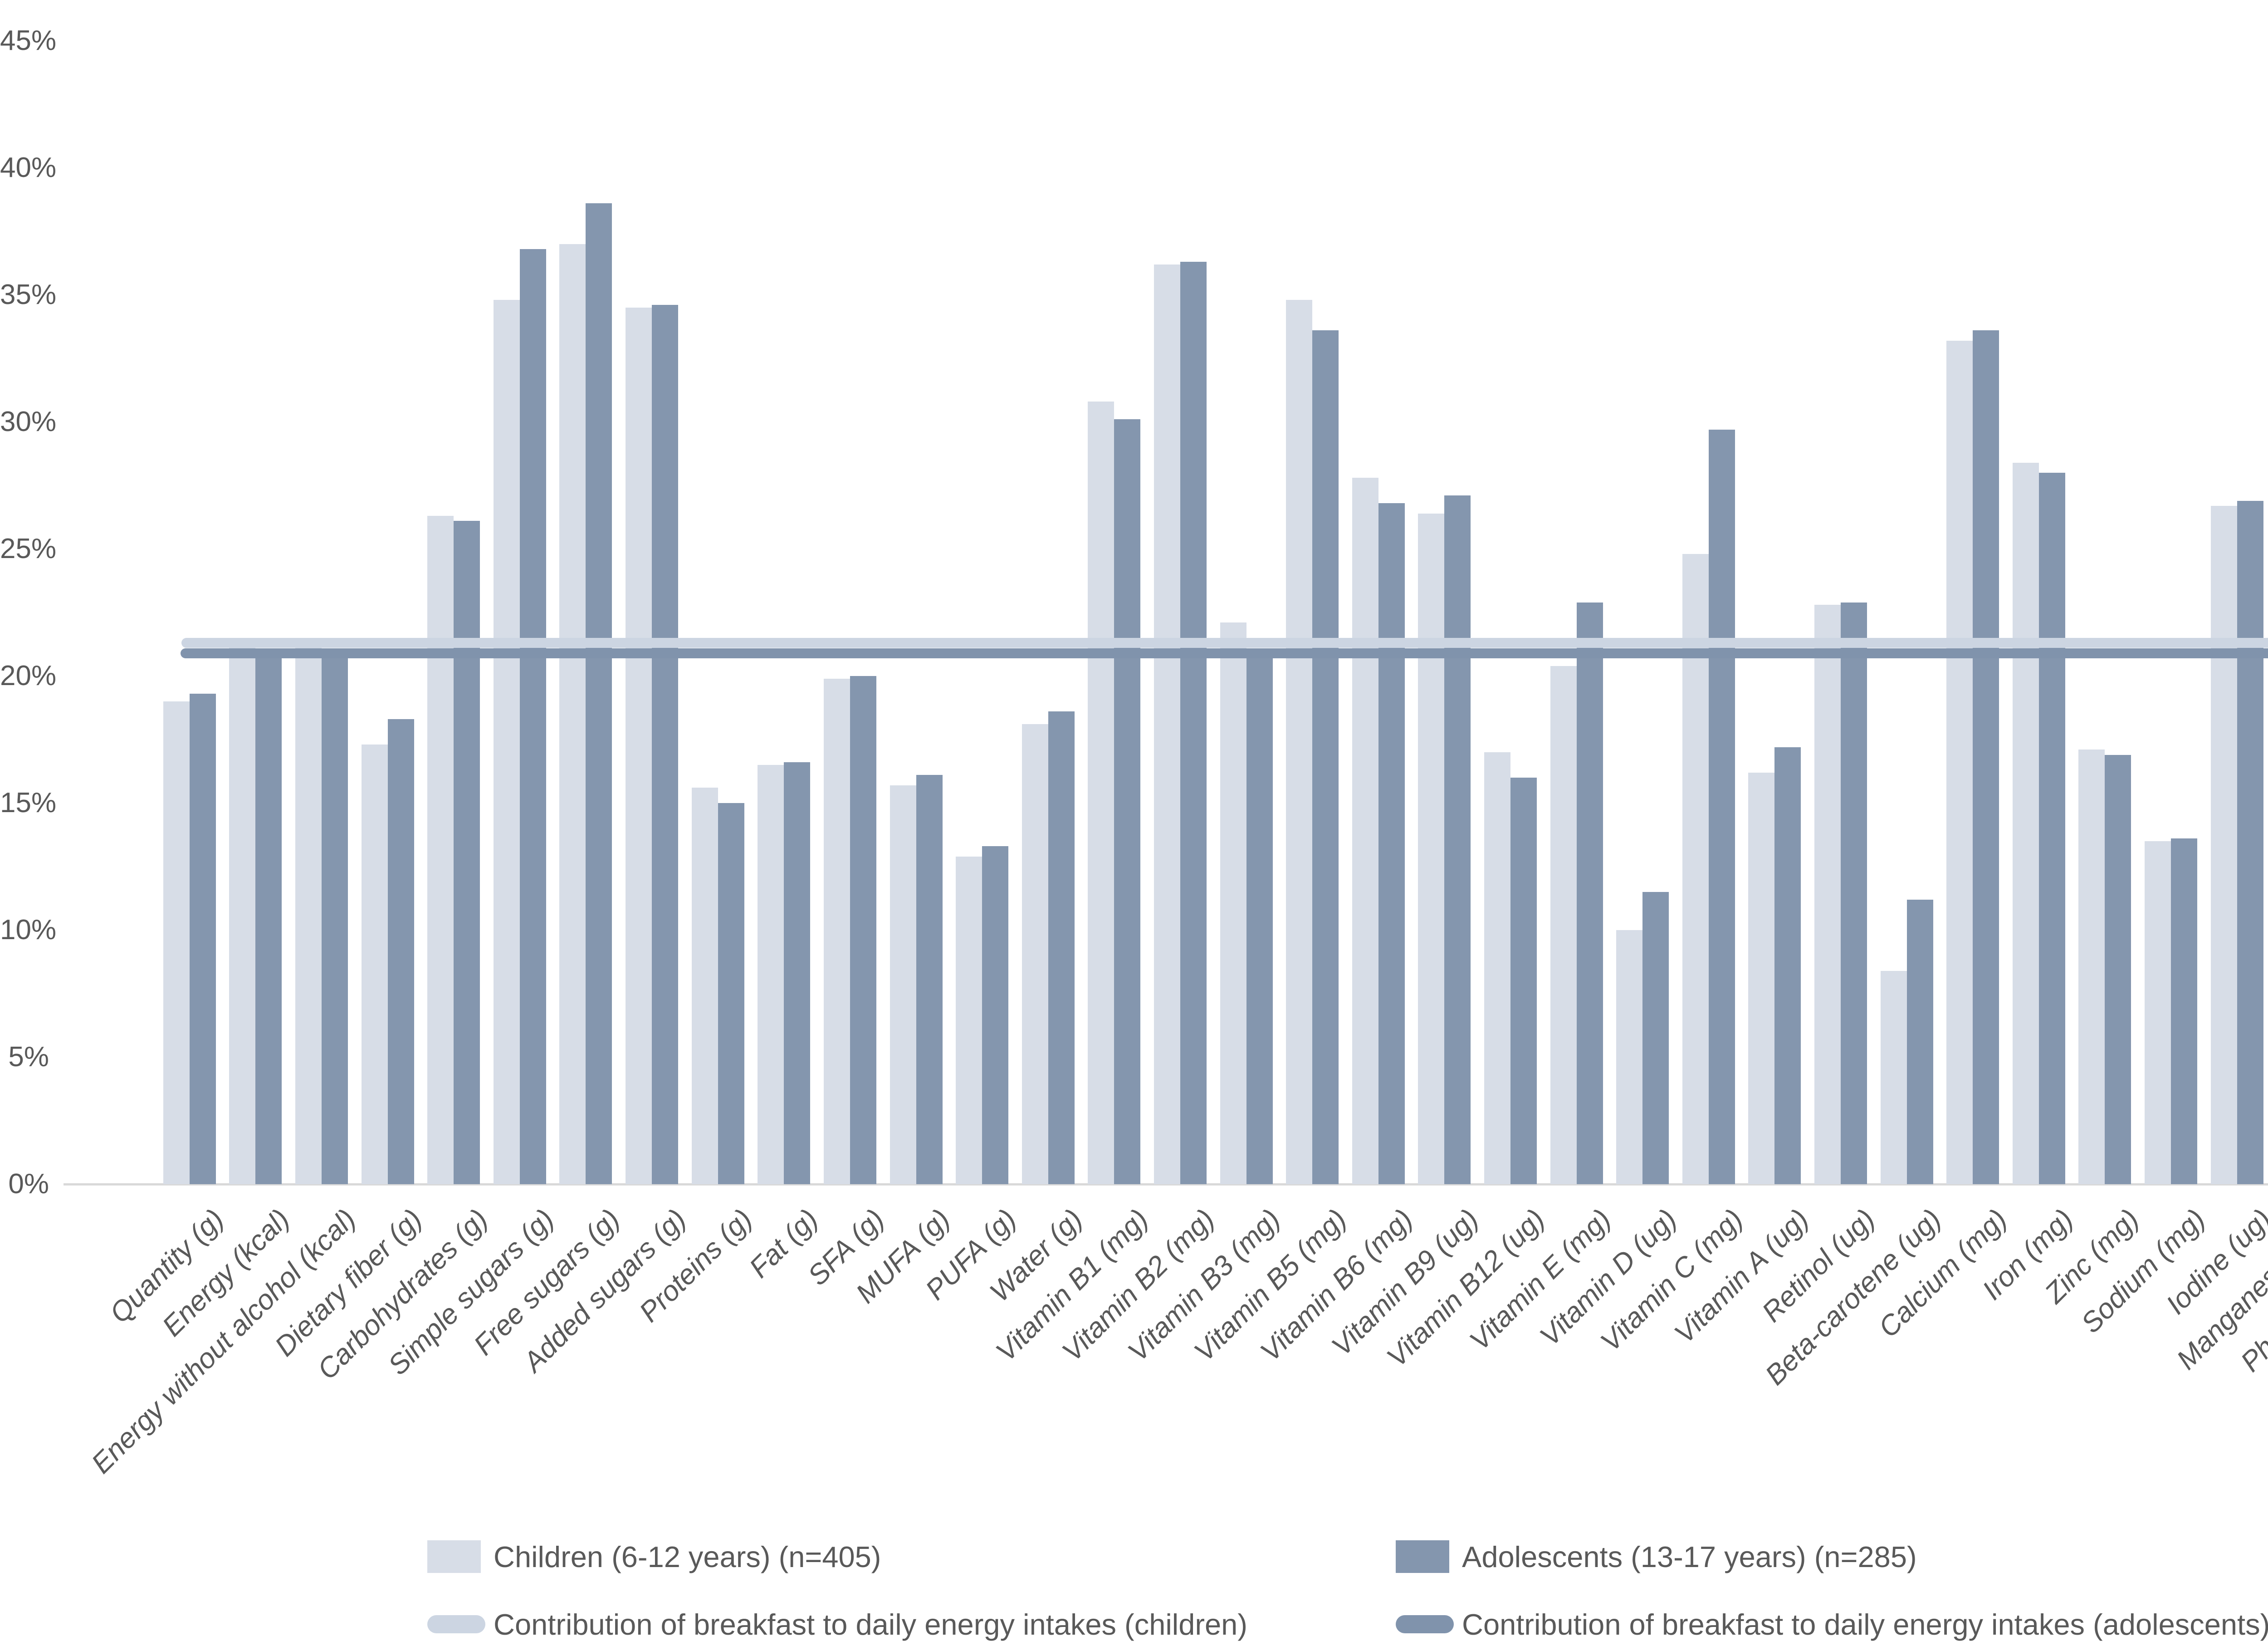  Describe the element at coordinates (29, 1057) in the screenshot. I see `y-tick-label: 5%` at that location.